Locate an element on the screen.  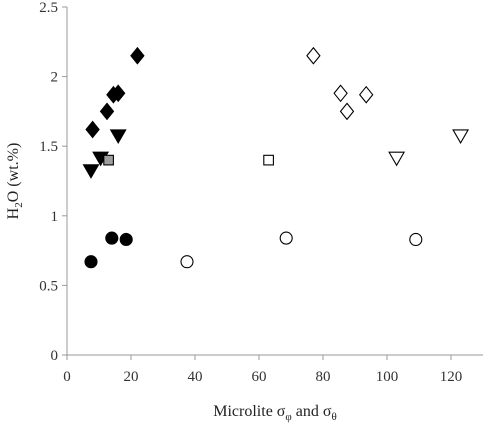
series-diamond-open is located at coordinates (340, 83).